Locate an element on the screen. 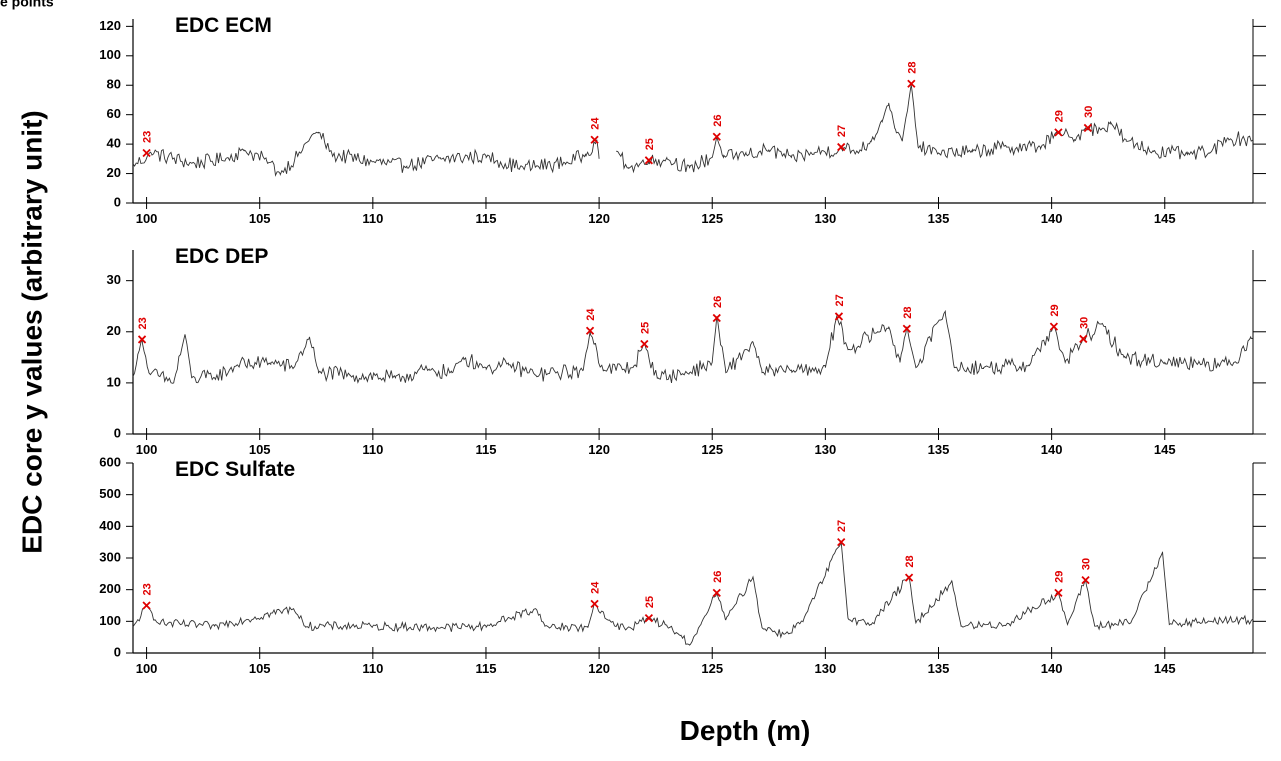  y-tick-label: 200 is located at coordinates (110, 588).